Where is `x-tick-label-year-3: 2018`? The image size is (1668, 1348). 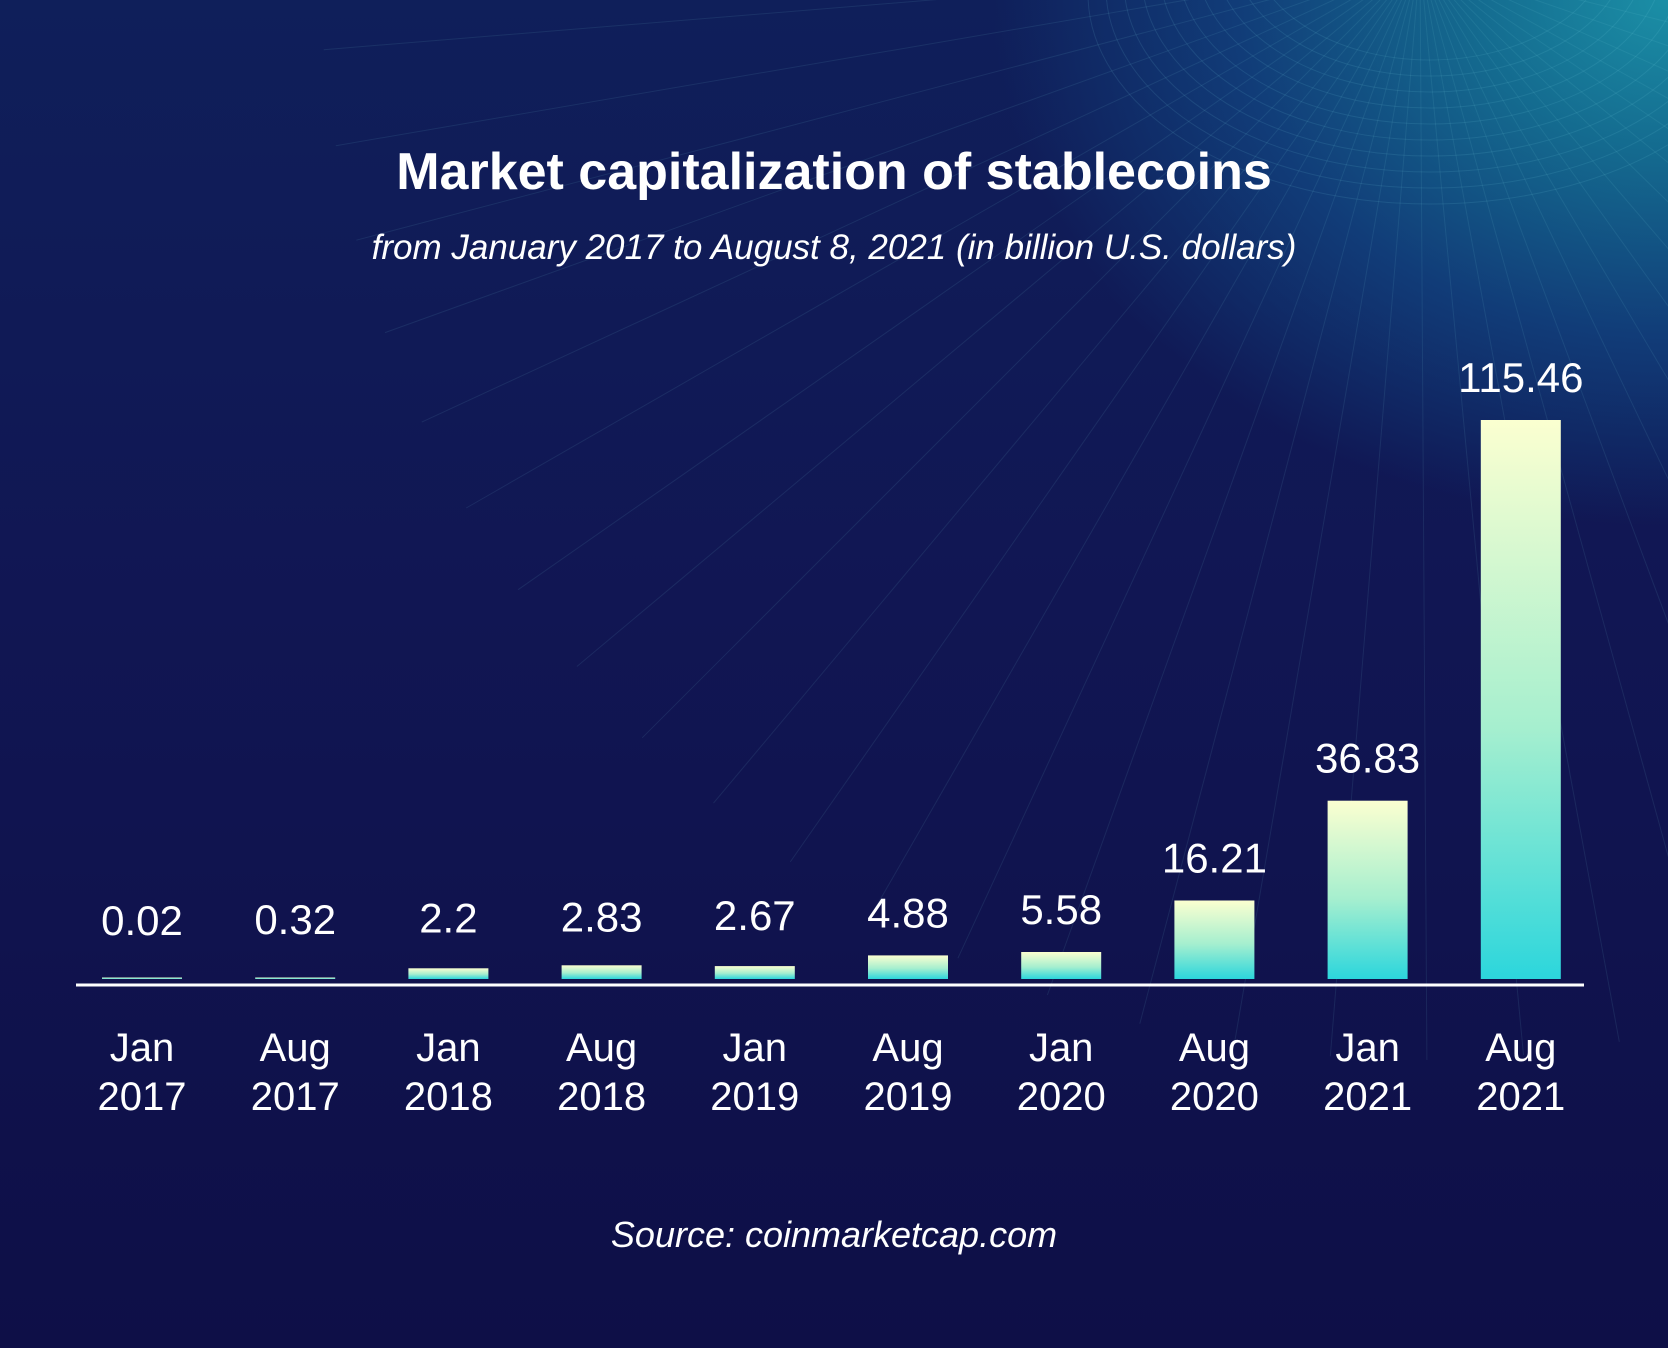 x-tick-label-year-3: 2018 is located at coordinates (601, 1097).